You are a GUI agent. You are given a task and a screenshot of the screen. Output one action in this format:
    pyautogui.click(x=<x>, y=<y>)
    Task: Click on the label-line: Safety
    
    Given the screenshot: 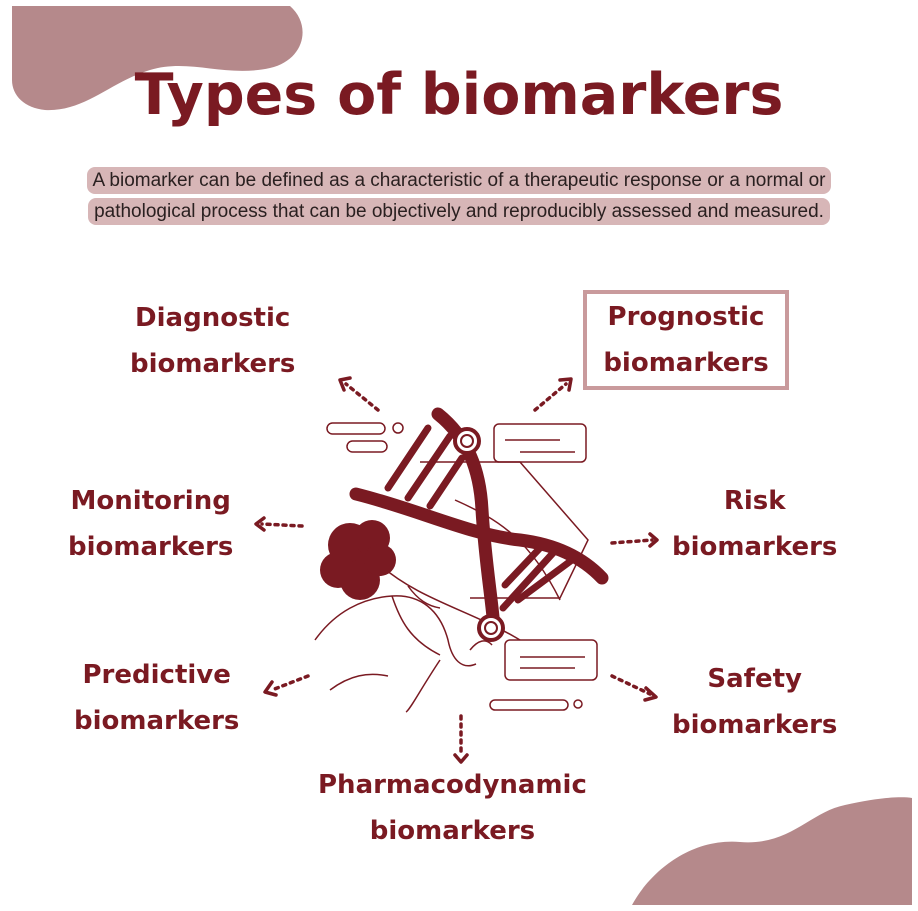 What is the action you would take?
    pyautogui.click(x=754, y=679)
    